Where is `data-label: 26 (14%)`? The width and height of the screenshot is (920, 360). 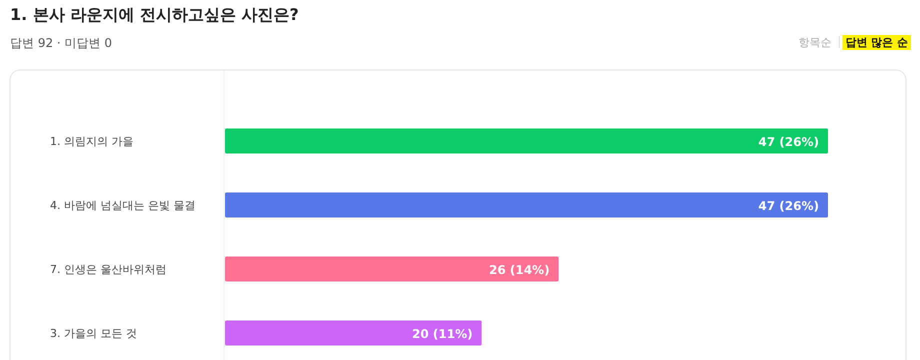 data-label: 26 (14%) is located at coordinates (519, 270).